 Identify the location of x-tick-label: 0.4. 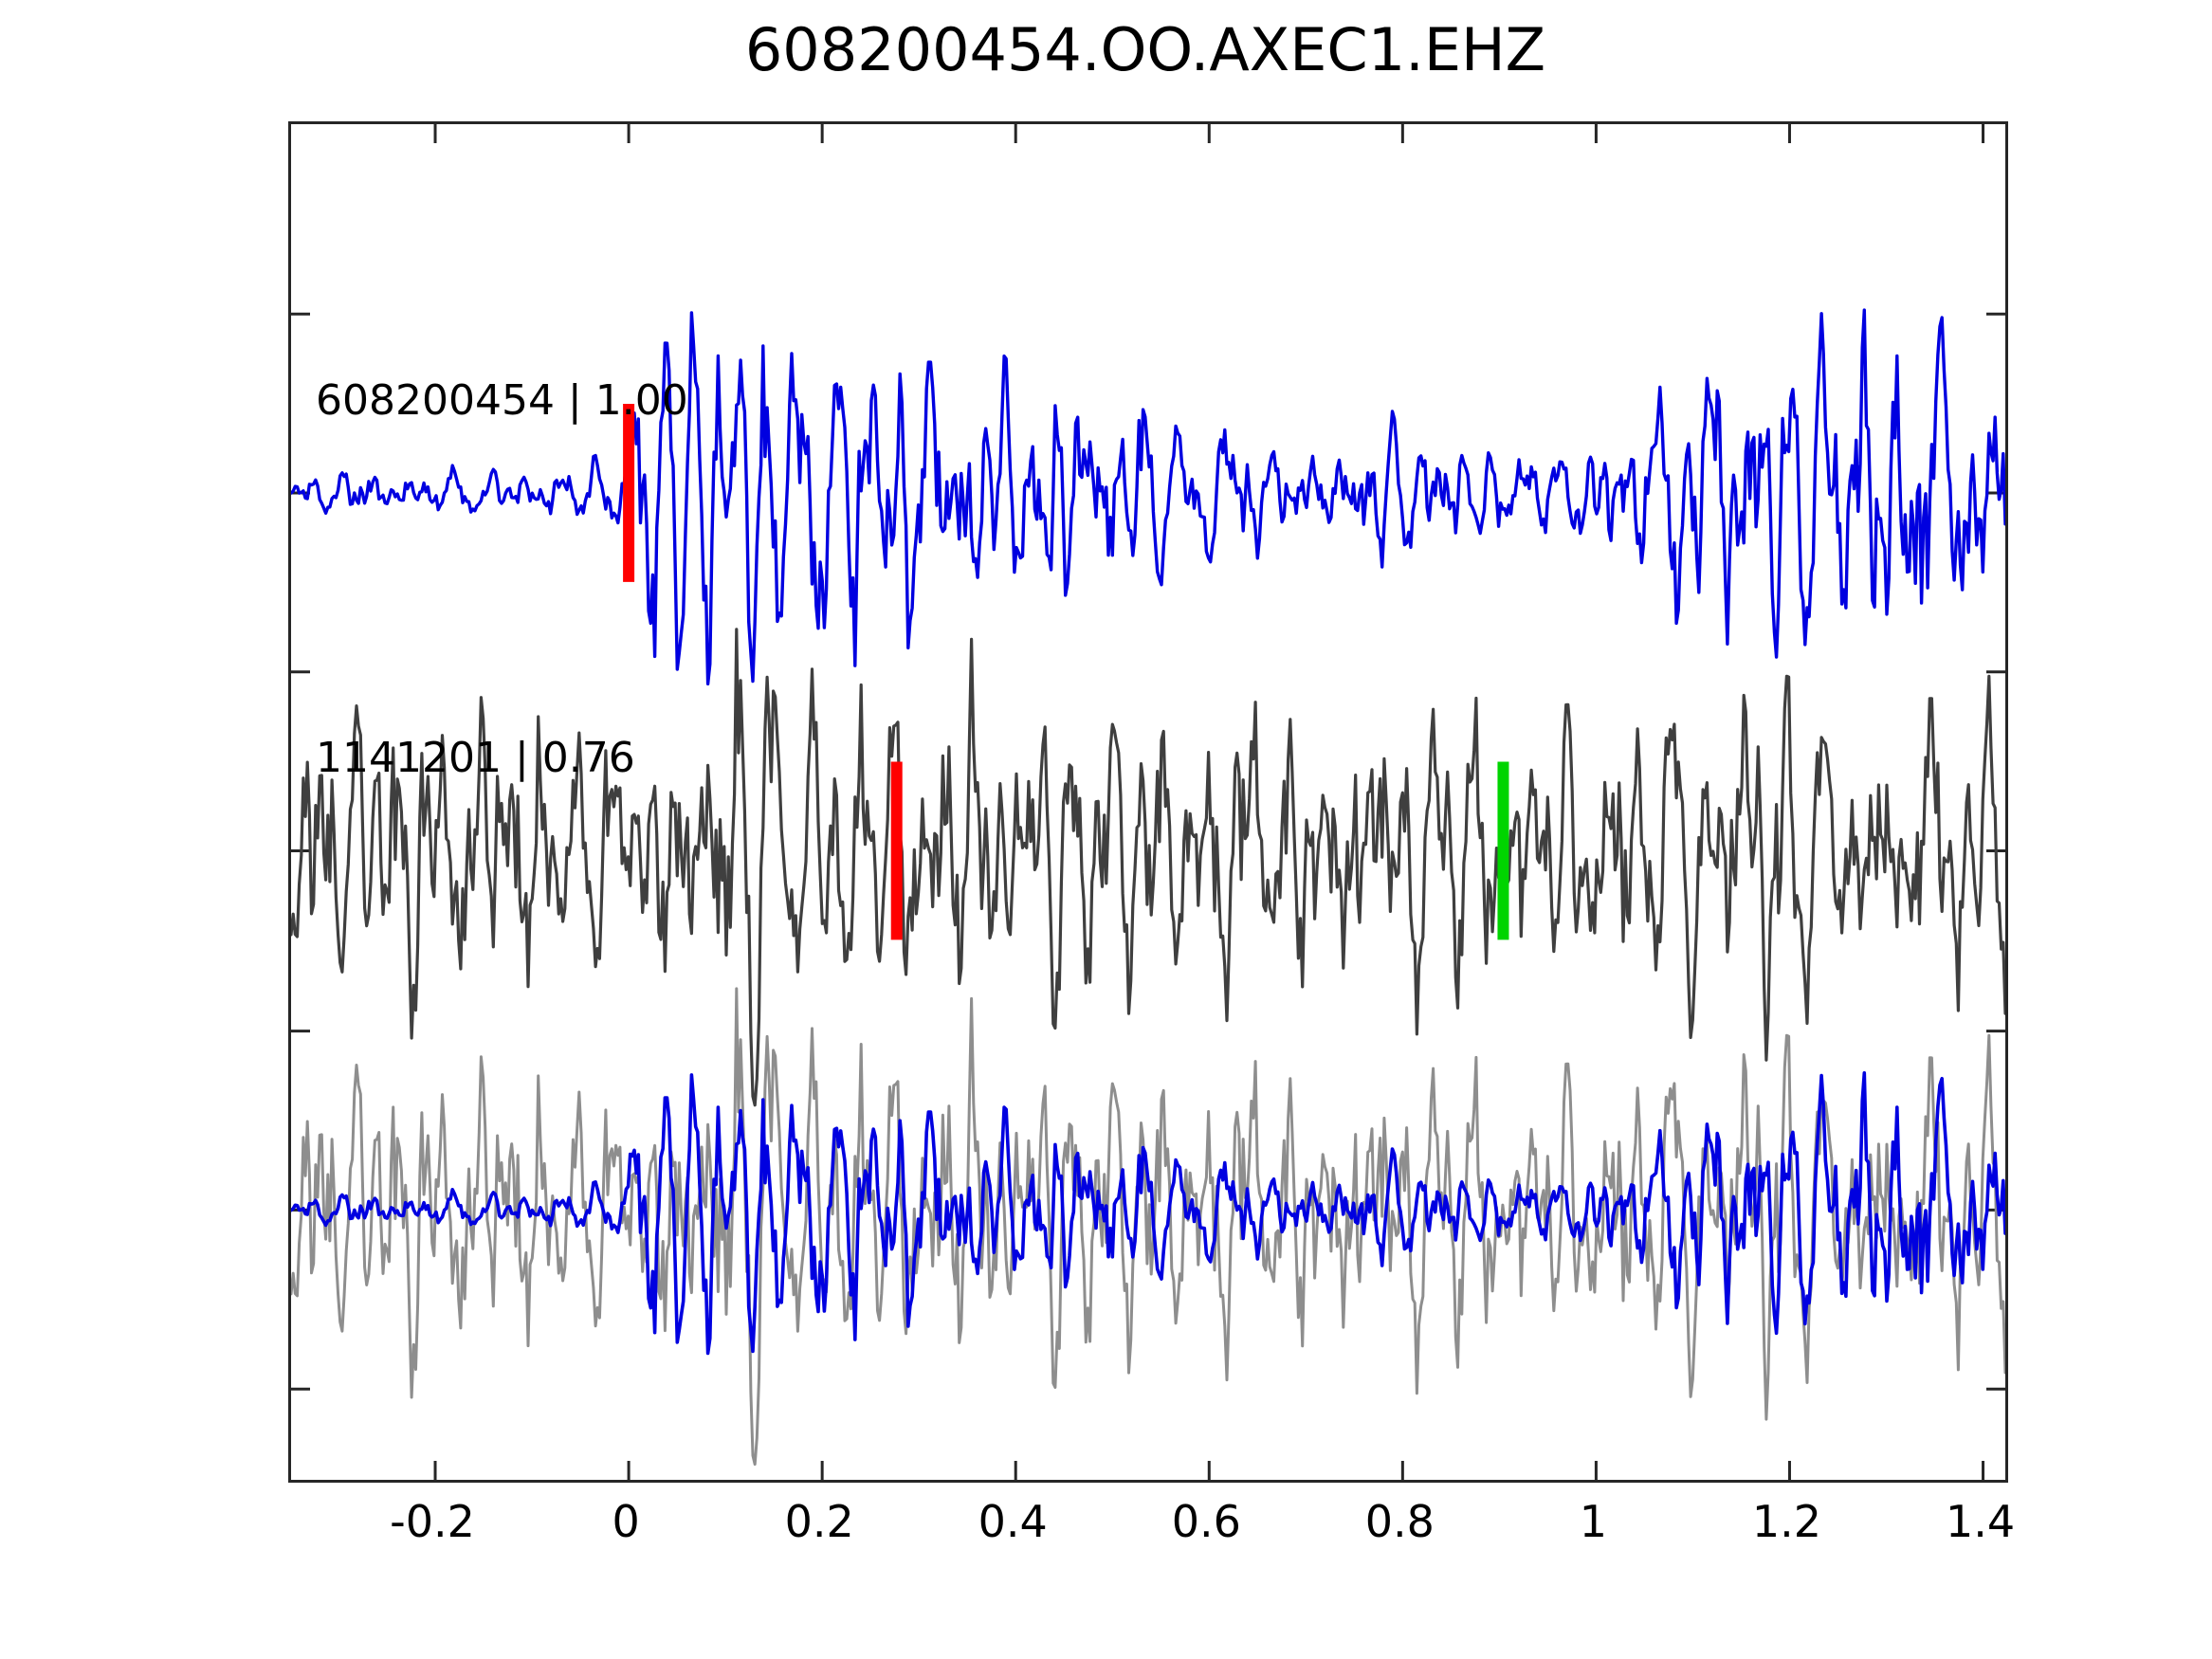
(1013, 1521).